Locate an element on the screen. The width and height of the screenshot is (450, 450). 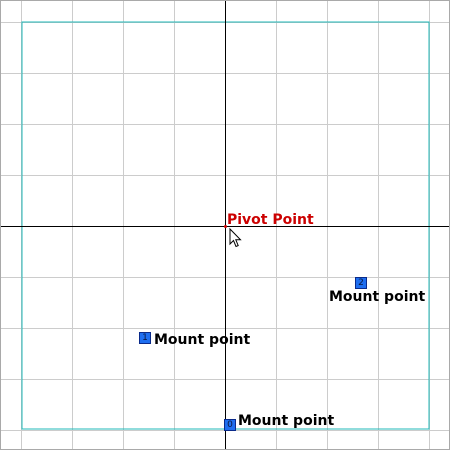
arrow-cursor-icon is located at coordinates (235, 237).